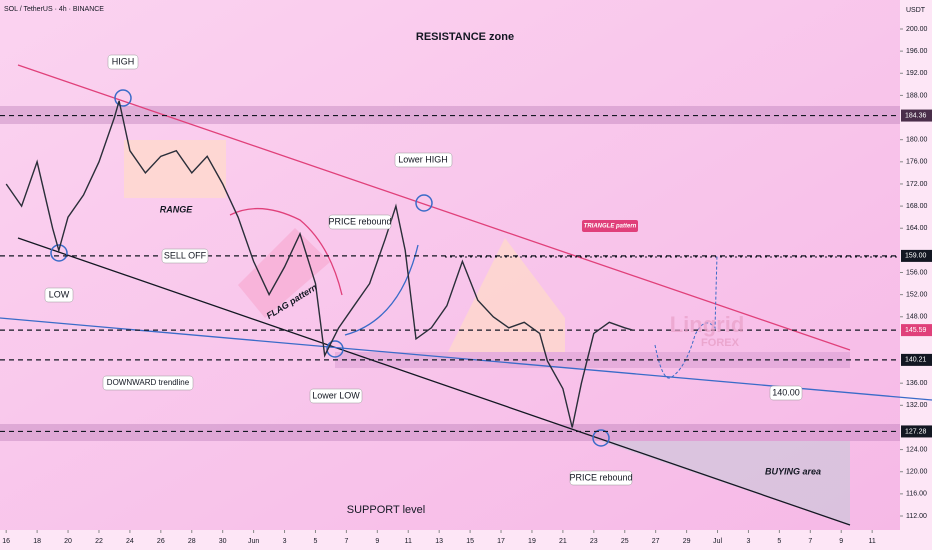 The width and height of the screenshot is (932, 550). Describe the element at coordinates (175, 169) in the screenshot. I see `range-box` at that location.